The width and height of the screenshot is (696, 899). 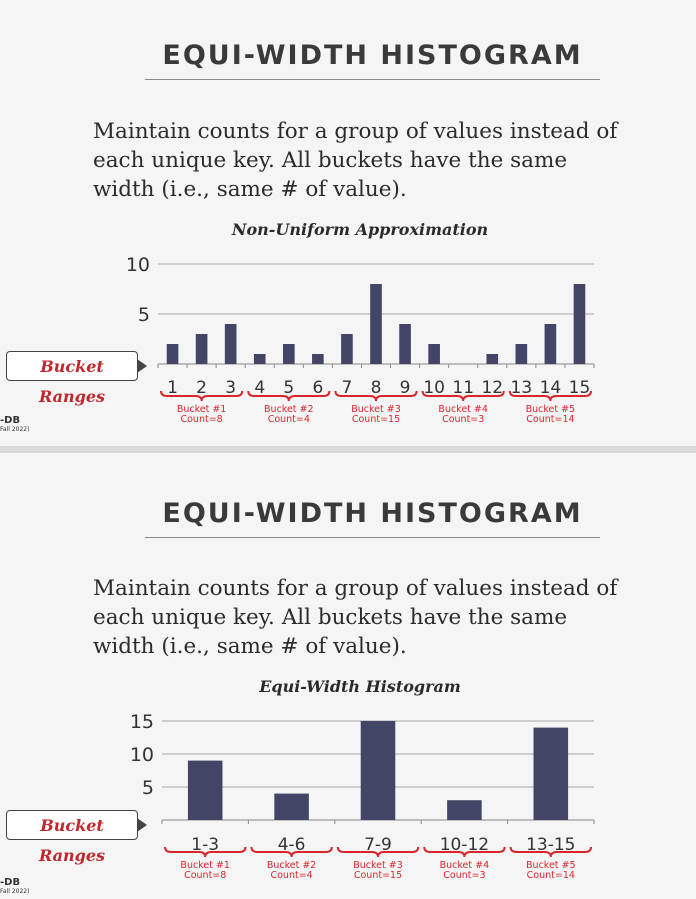 What do you see at coordinates (172, 388) in the screenshot?
I see `x-tick-label: 1` at bounding box center [172, 388].